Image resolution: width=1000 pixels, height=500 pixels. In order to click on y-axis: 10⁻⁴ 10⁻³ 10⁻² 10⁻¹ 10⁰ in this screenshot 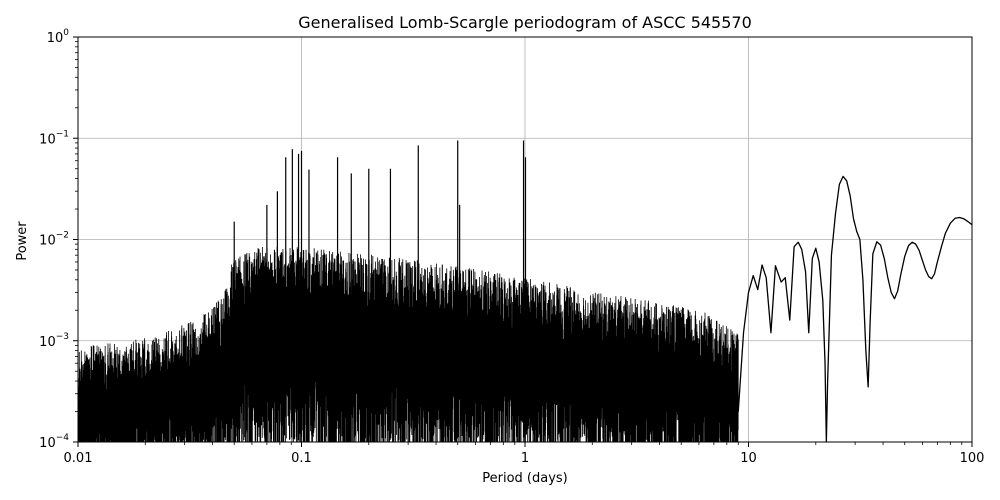, I will do `click(58, 239)`.